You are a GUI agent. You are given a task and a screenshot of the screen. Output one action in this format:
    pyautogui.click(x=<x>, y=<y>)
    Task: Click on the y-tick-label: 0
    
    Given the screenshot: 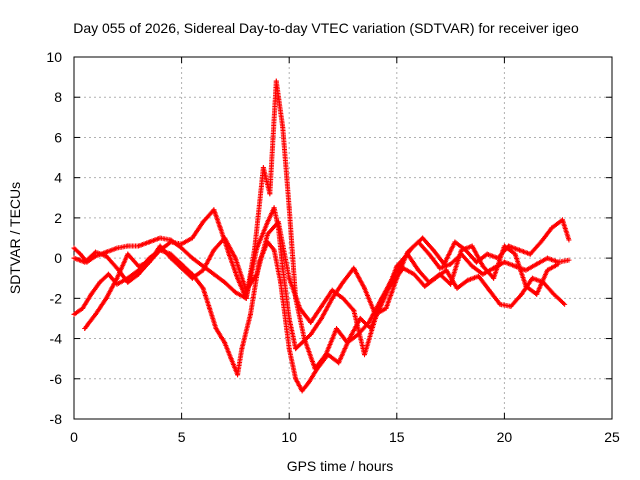 What is the action you would take?
    pyautogui.click(x=58, y=258)
    